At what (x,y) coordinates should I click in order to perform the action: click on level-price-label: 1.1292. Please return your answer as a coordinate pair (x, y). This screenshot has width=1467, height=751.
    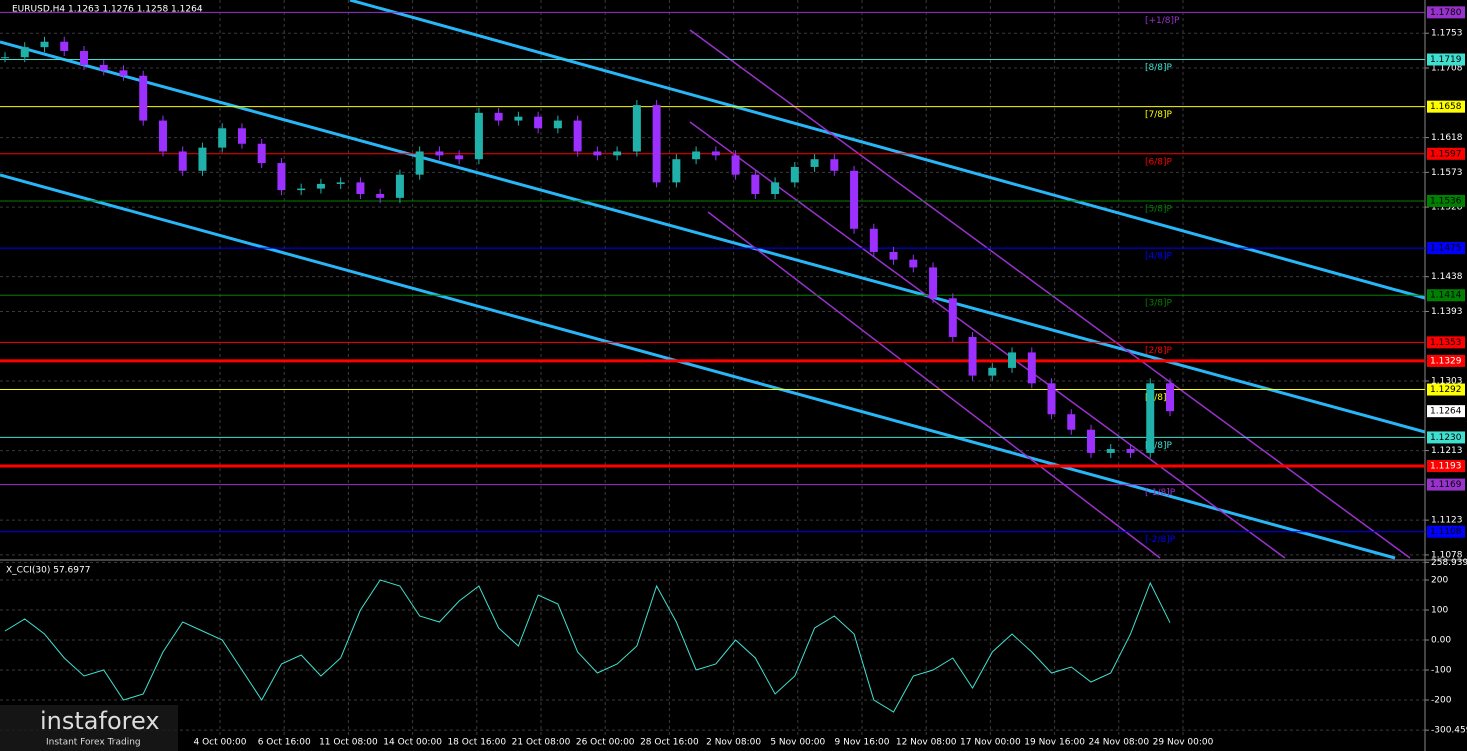
    Looking at the image, I should click on (1446, 390).